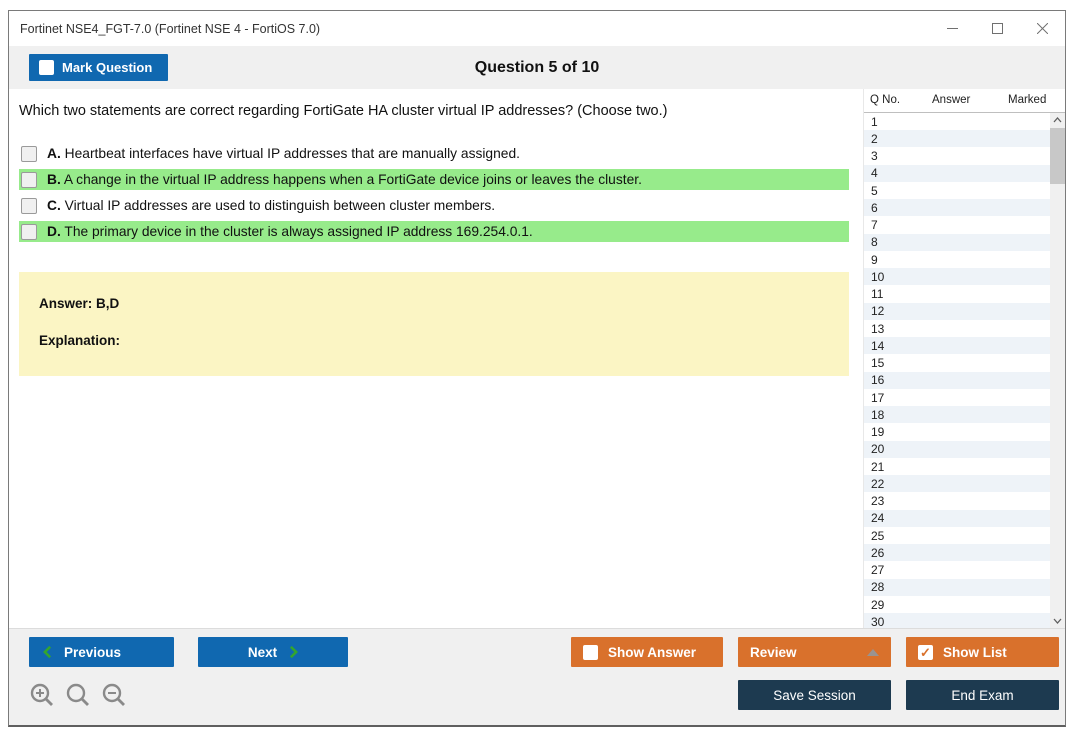 The height and width of the screenshot is (735, 1075). I want to click on question-list-row: 12, so click(957, 311).